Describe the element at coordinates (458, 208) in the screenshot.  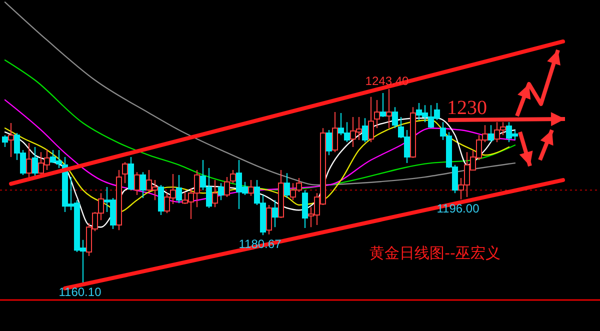
I see `annotation: 1196.00` at that location.